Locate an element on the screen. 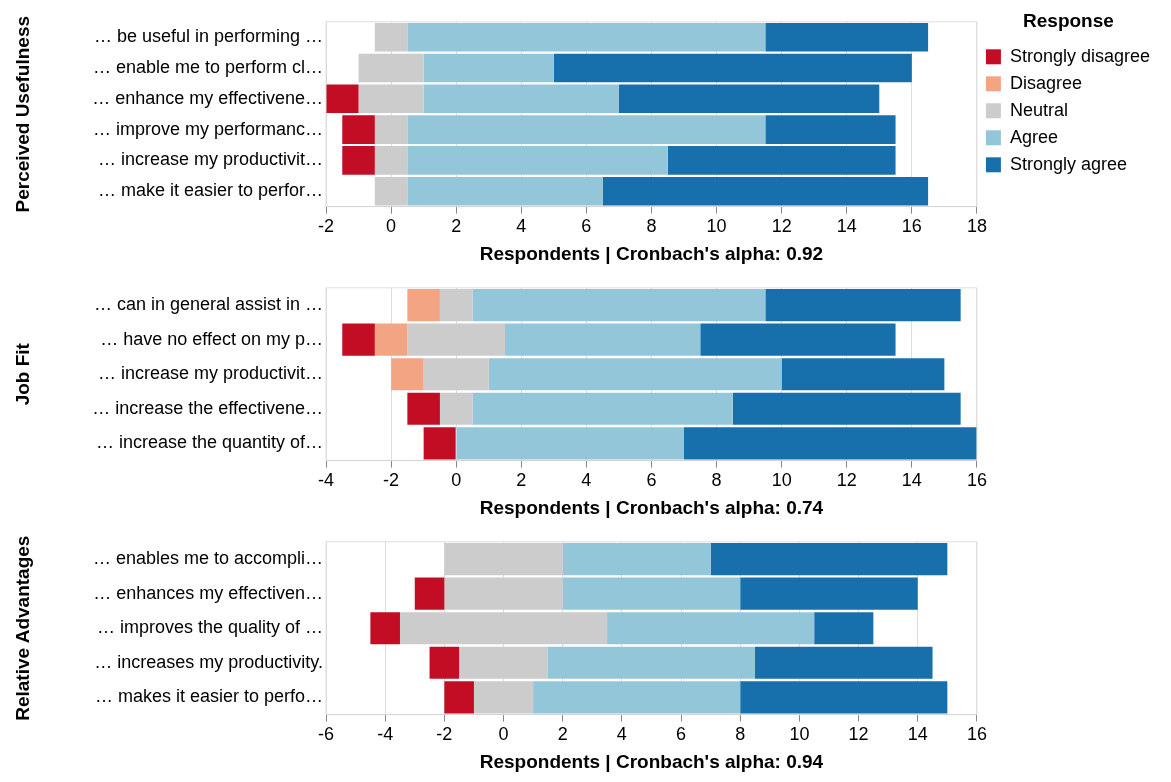 This screenshot has height=782, width=1171. x-tick-label: -6 is located at coordinates (326, 734).